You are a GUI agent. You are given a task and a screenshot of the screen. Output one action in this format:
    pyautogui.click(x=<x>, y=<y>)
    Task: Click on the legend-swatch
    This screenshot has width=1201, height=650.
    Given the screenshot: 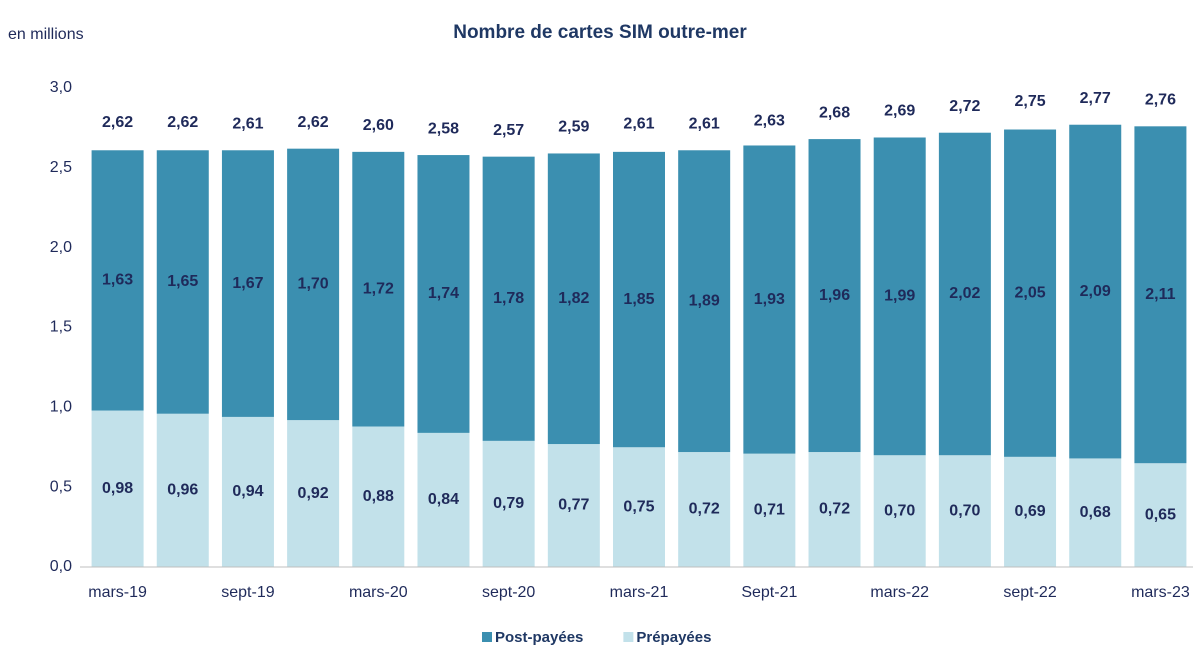 What is the action you would take?
    pyautogui.click(x=487, y=637)
    